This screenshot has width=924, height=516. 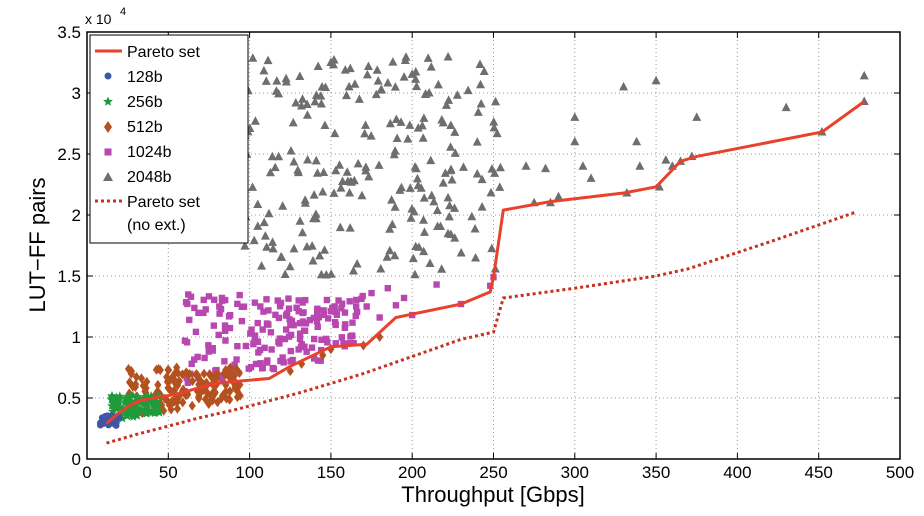 I want to click on x-tick-label: 100, so click(x=249, y=472).